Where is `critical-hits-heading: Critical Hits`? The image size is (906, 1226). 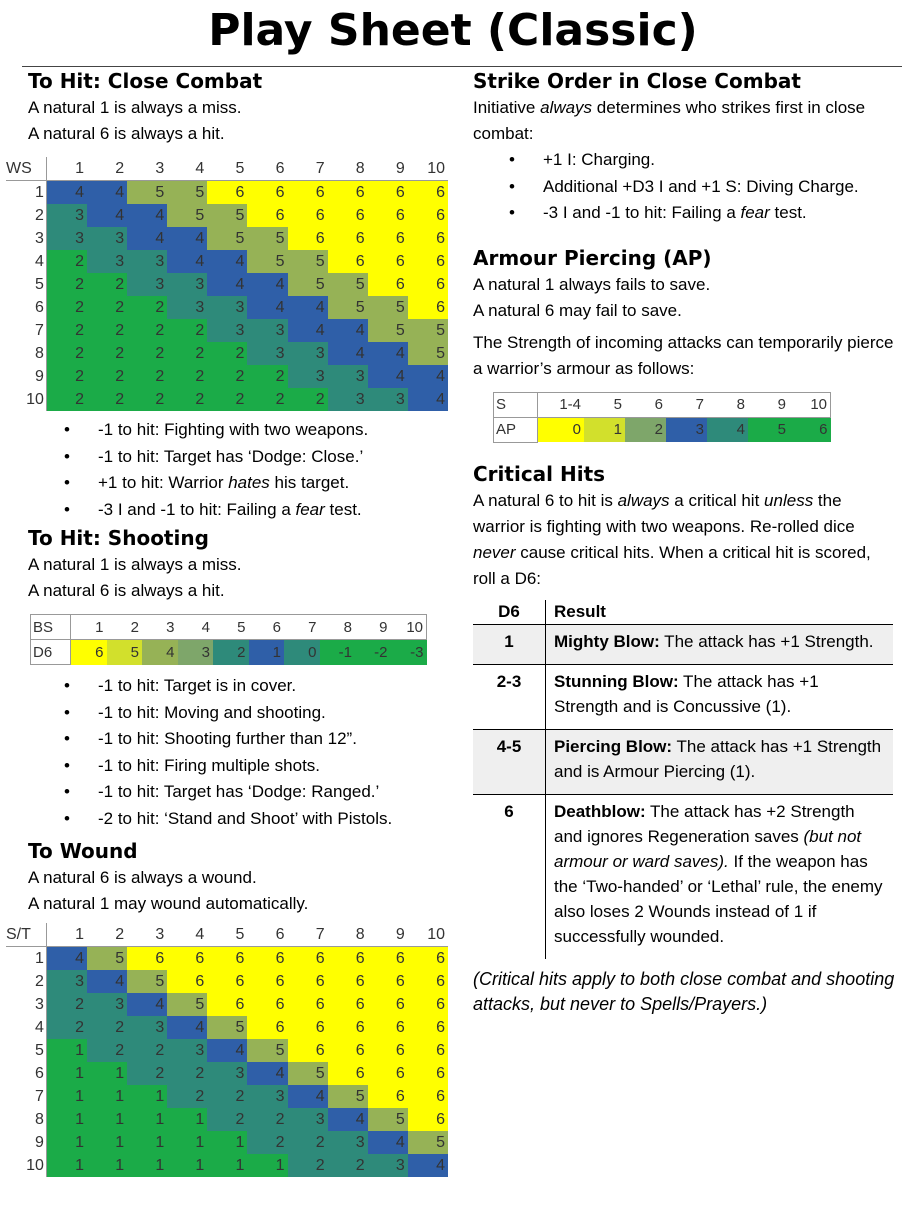 critical-hits-heading: Critical Hits is located at coordinates (539, 473).